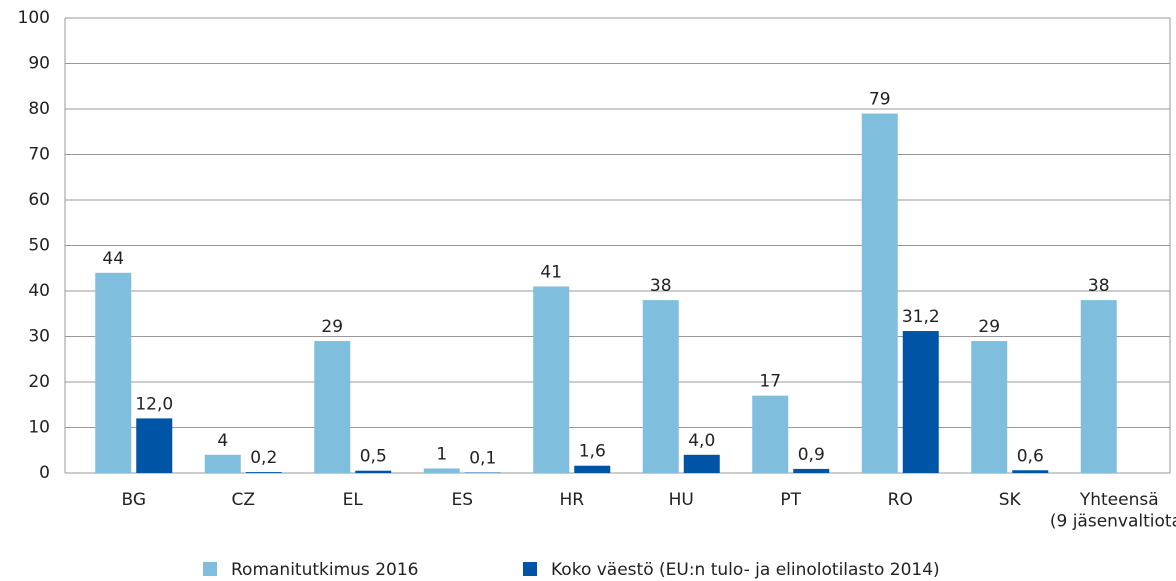  What do you see at coordinates (222, 441) in the screenshot?
I see `data-label: 4` at bounding box center [222, 441].